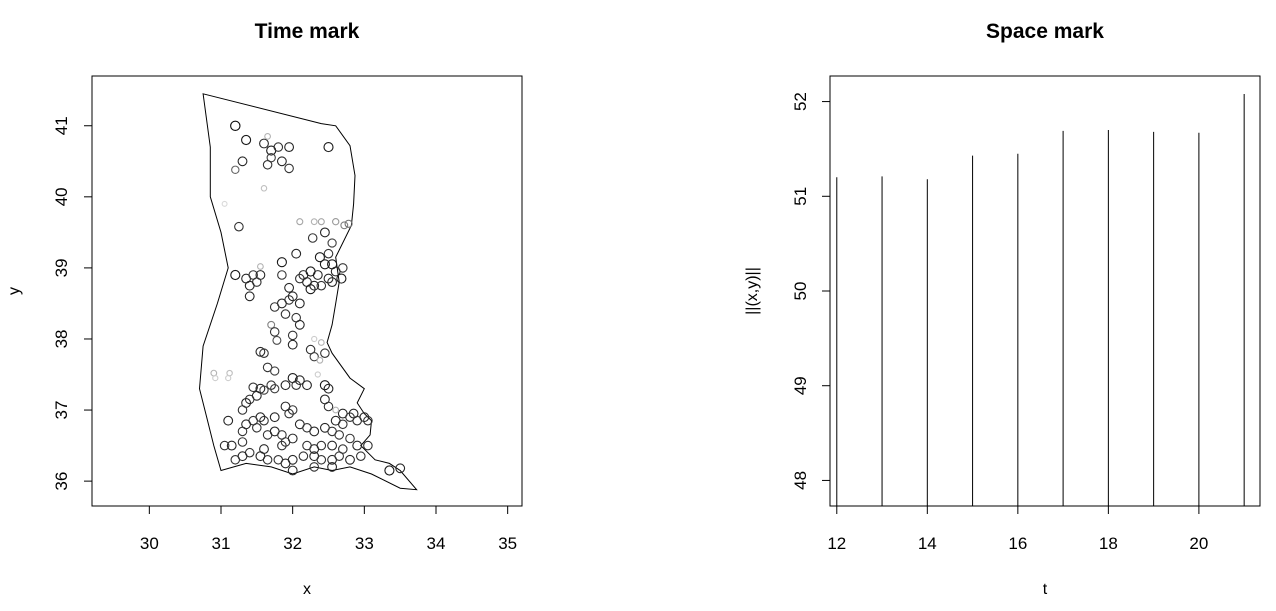  What do you see at coordinates (328, 529) in the screenshot?
I see `time-mark-x-axis: 30 31 32 33 34 35` at bounding box center [328, 529].